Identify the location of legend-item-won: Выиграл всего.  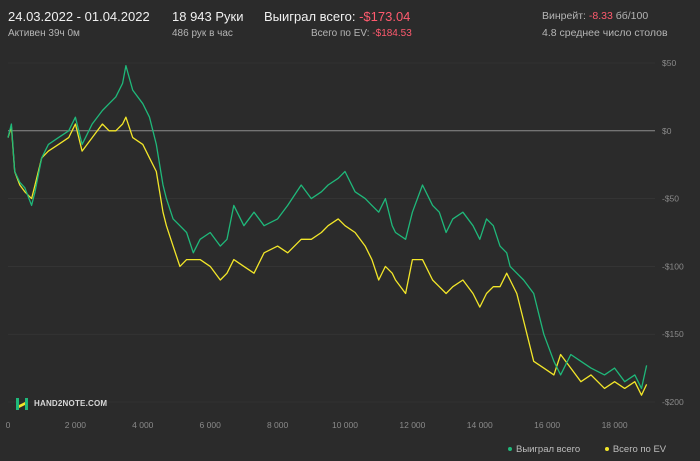
(544, 449).